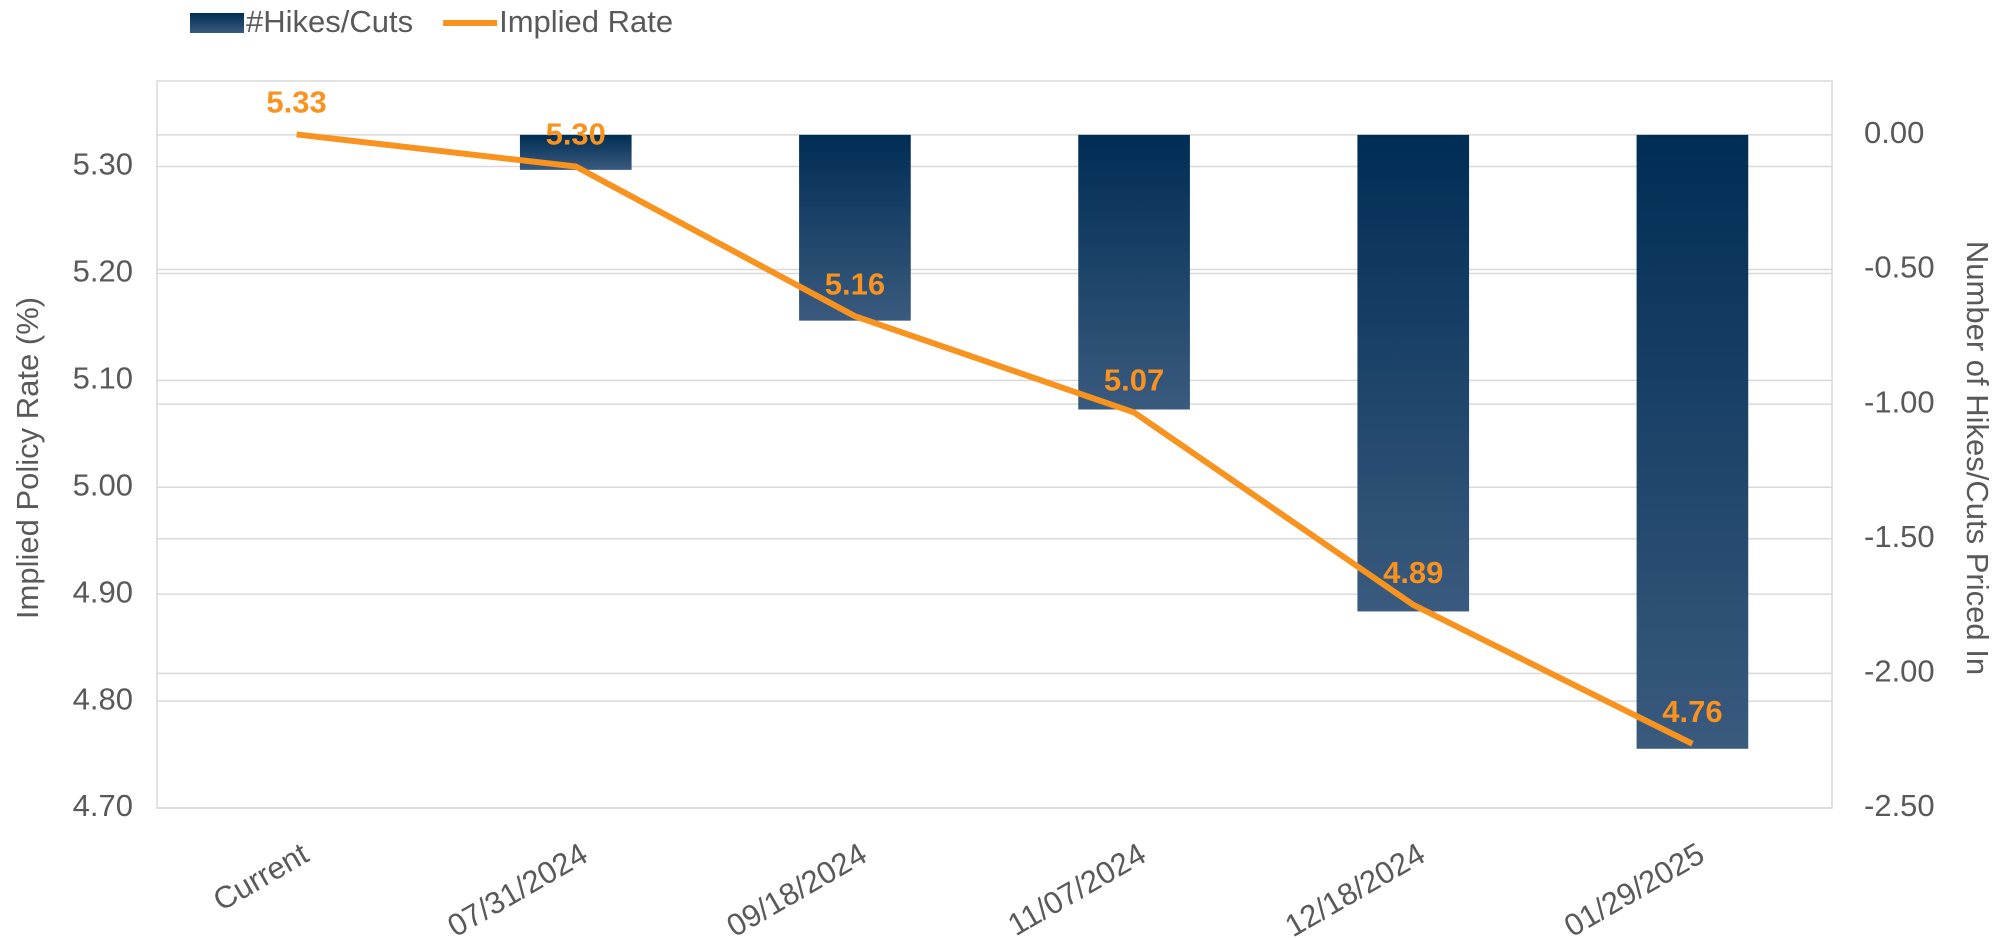 Image resolution: width=2012 pixels, height=938 pixels. I want to click on data-label: 4.76, so click(1692, 711).